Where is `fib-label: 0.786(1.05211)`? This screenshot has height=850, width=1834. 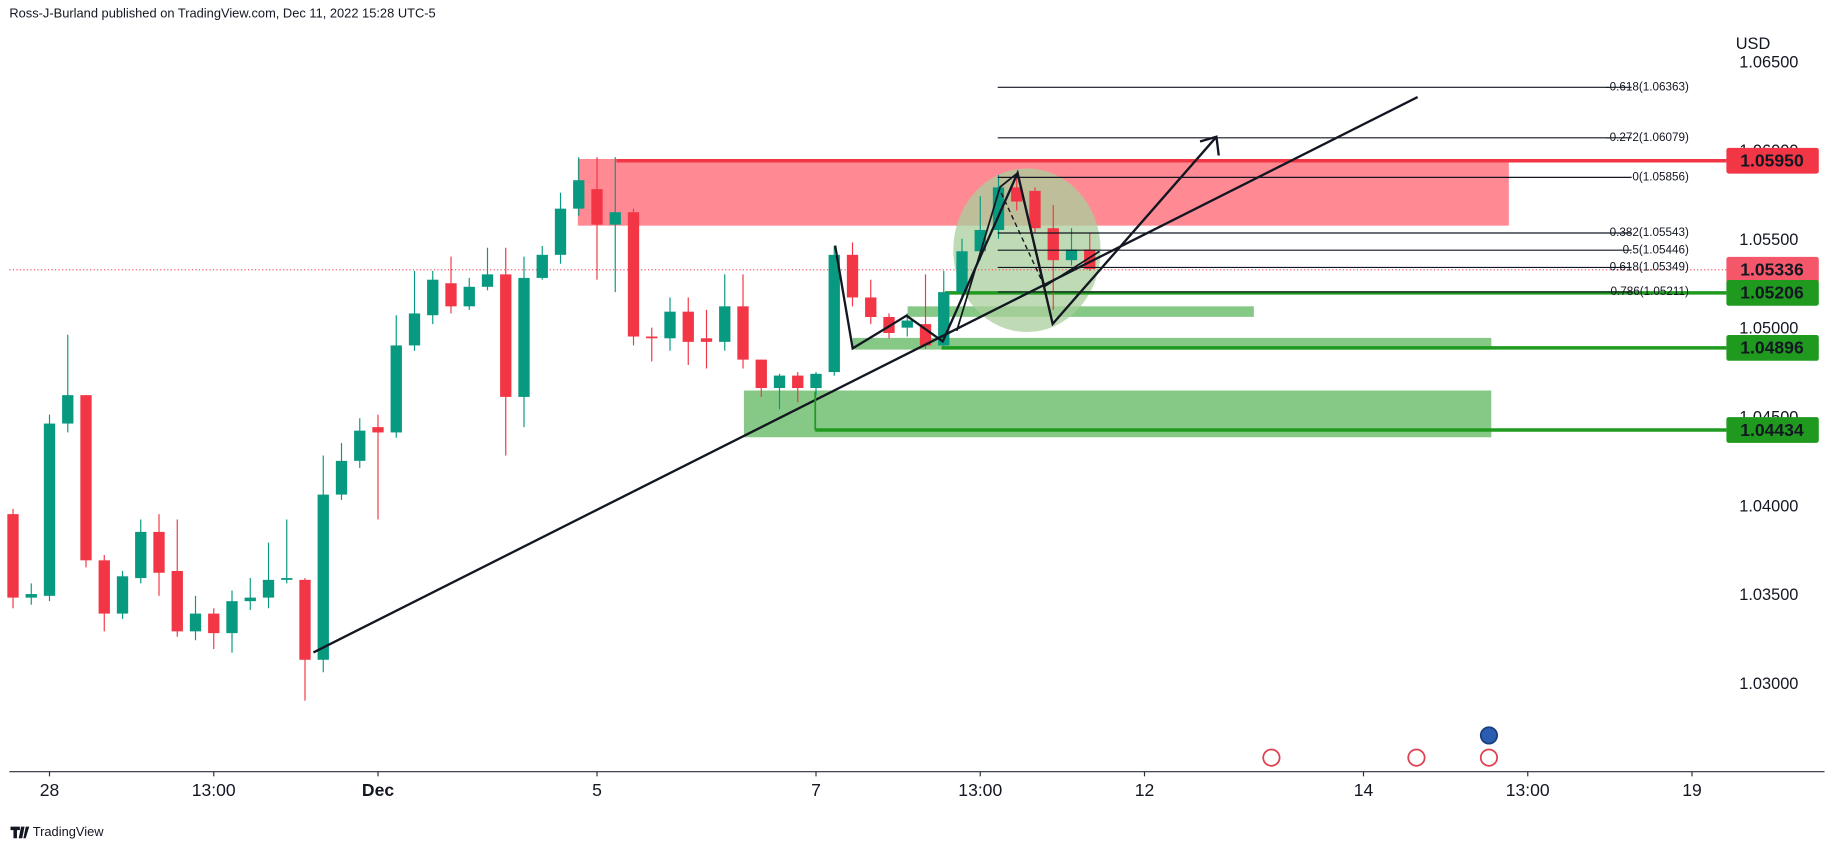 fib-label: 0.786(1.05211) is located at coordinates (1650, 291).